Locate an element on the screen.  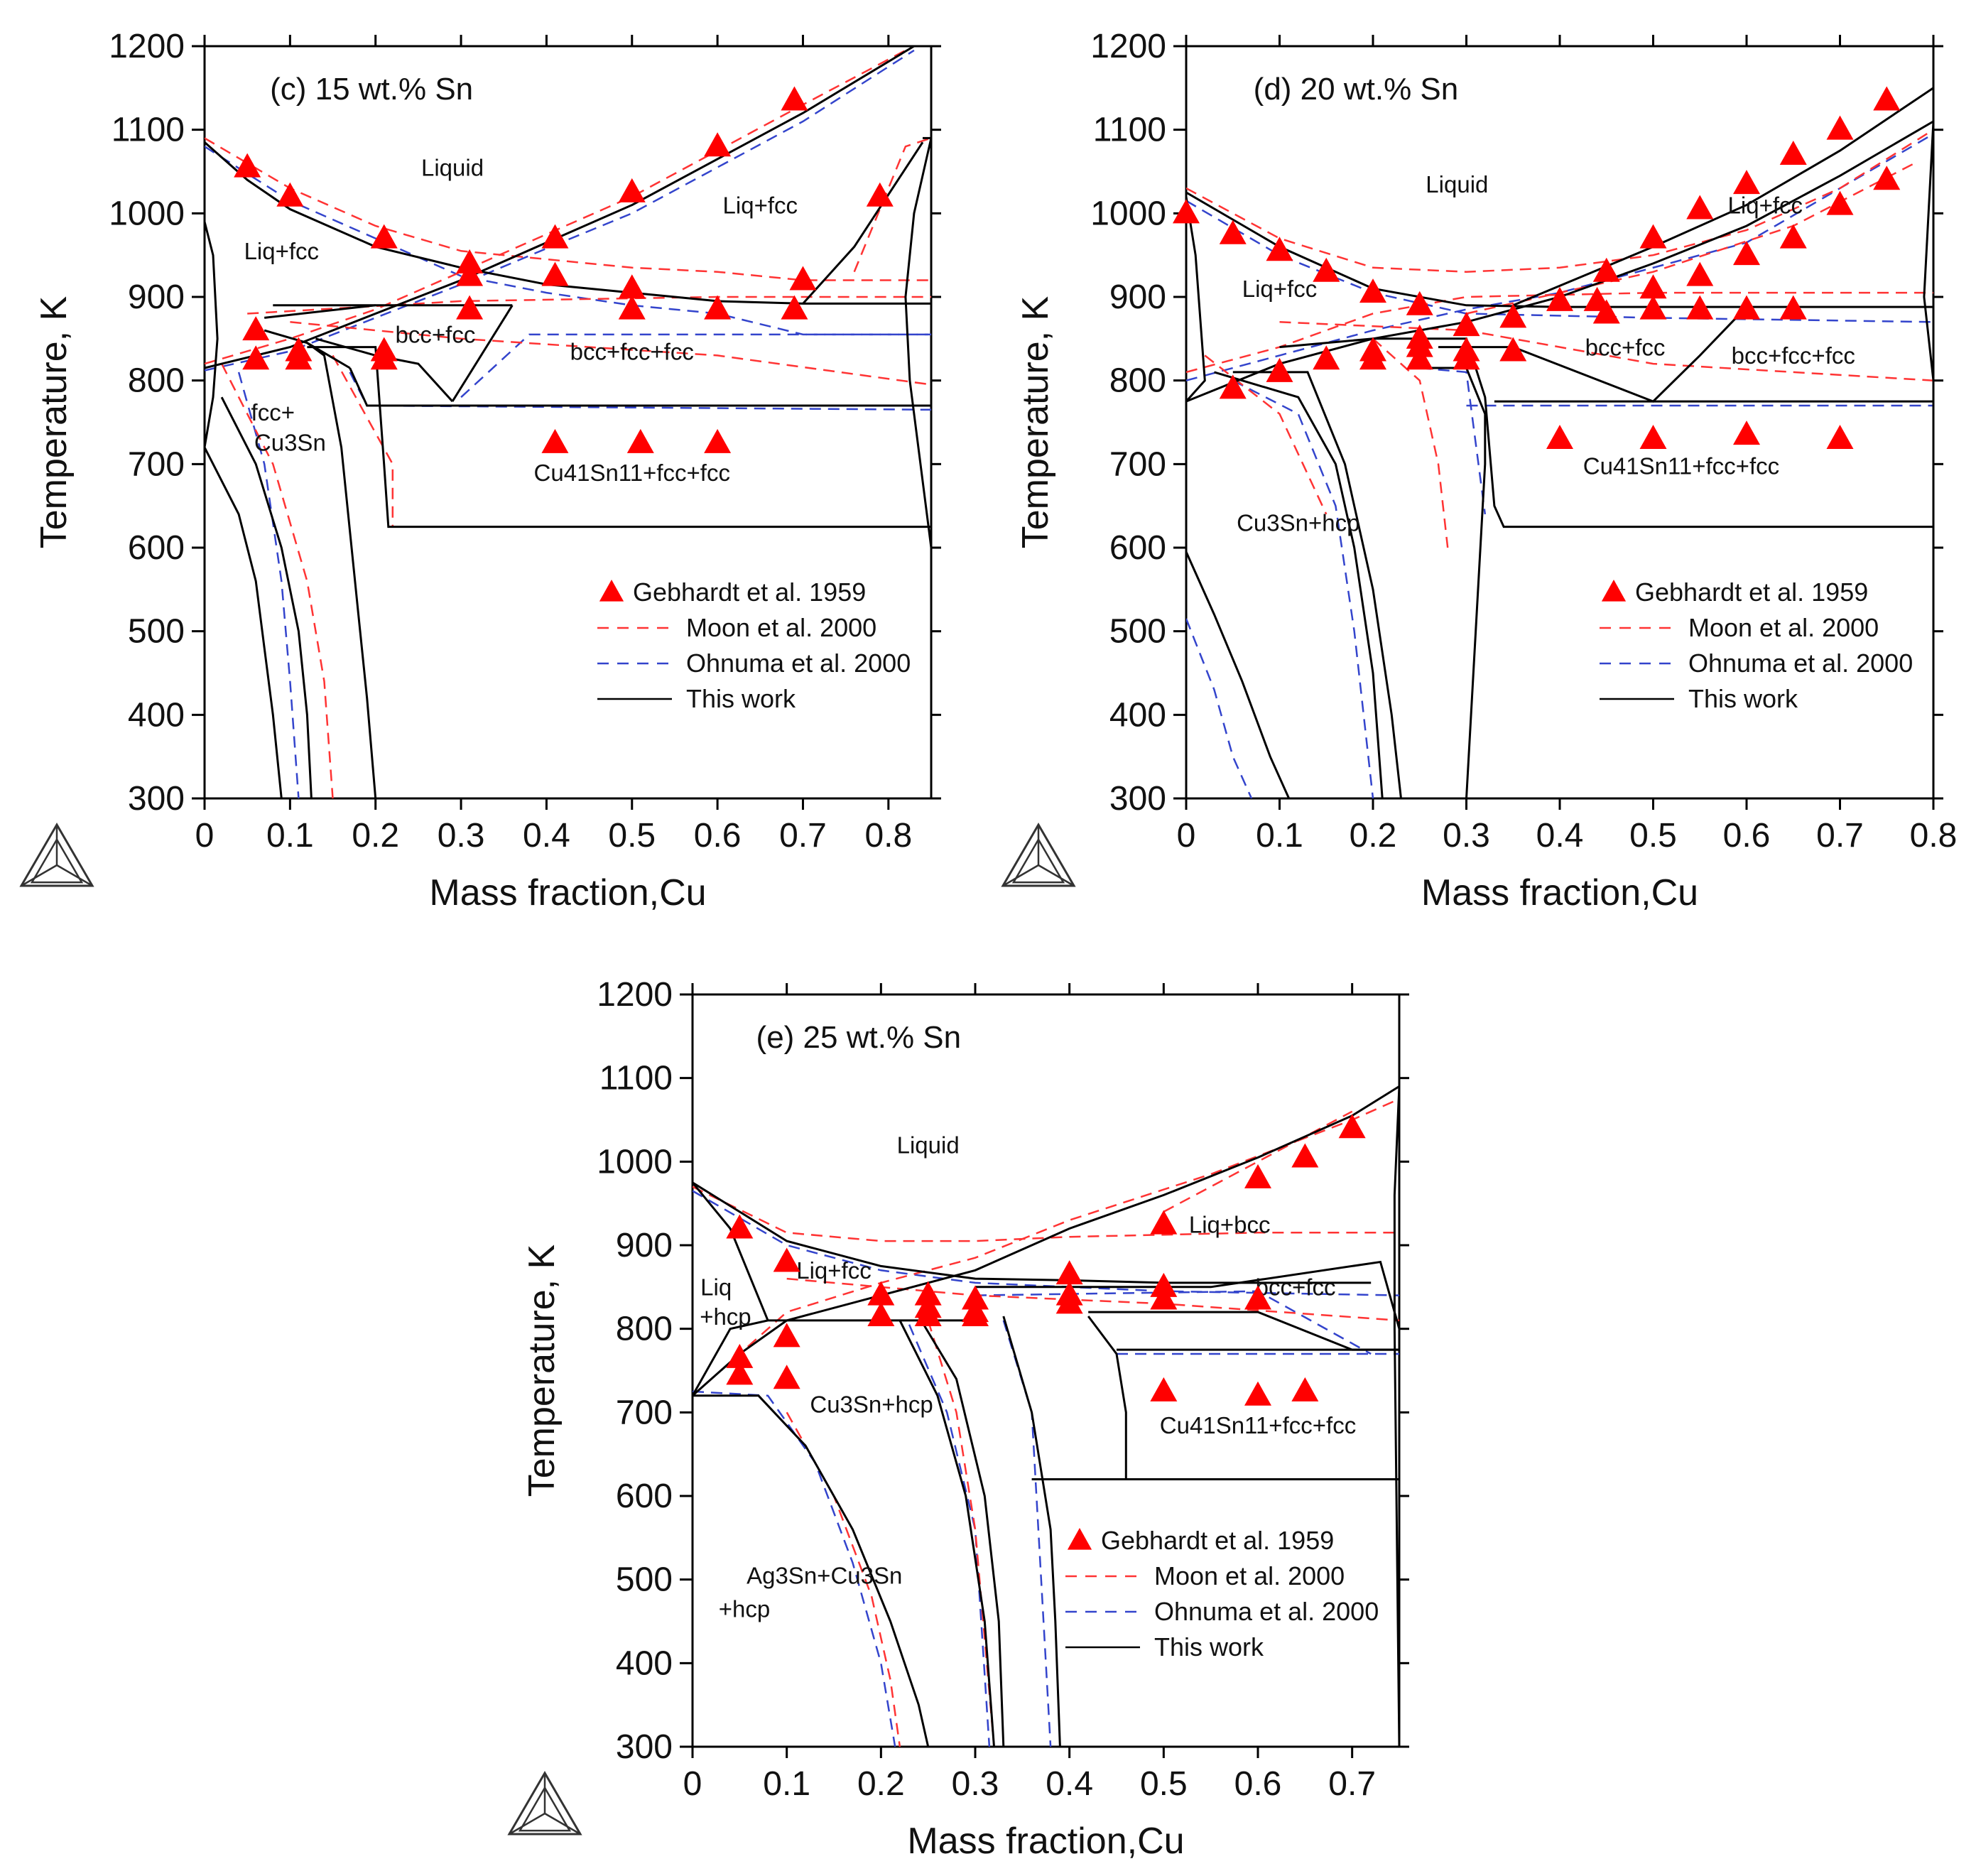
y-tick-label: 1200 is located at coordinates (635, 995).